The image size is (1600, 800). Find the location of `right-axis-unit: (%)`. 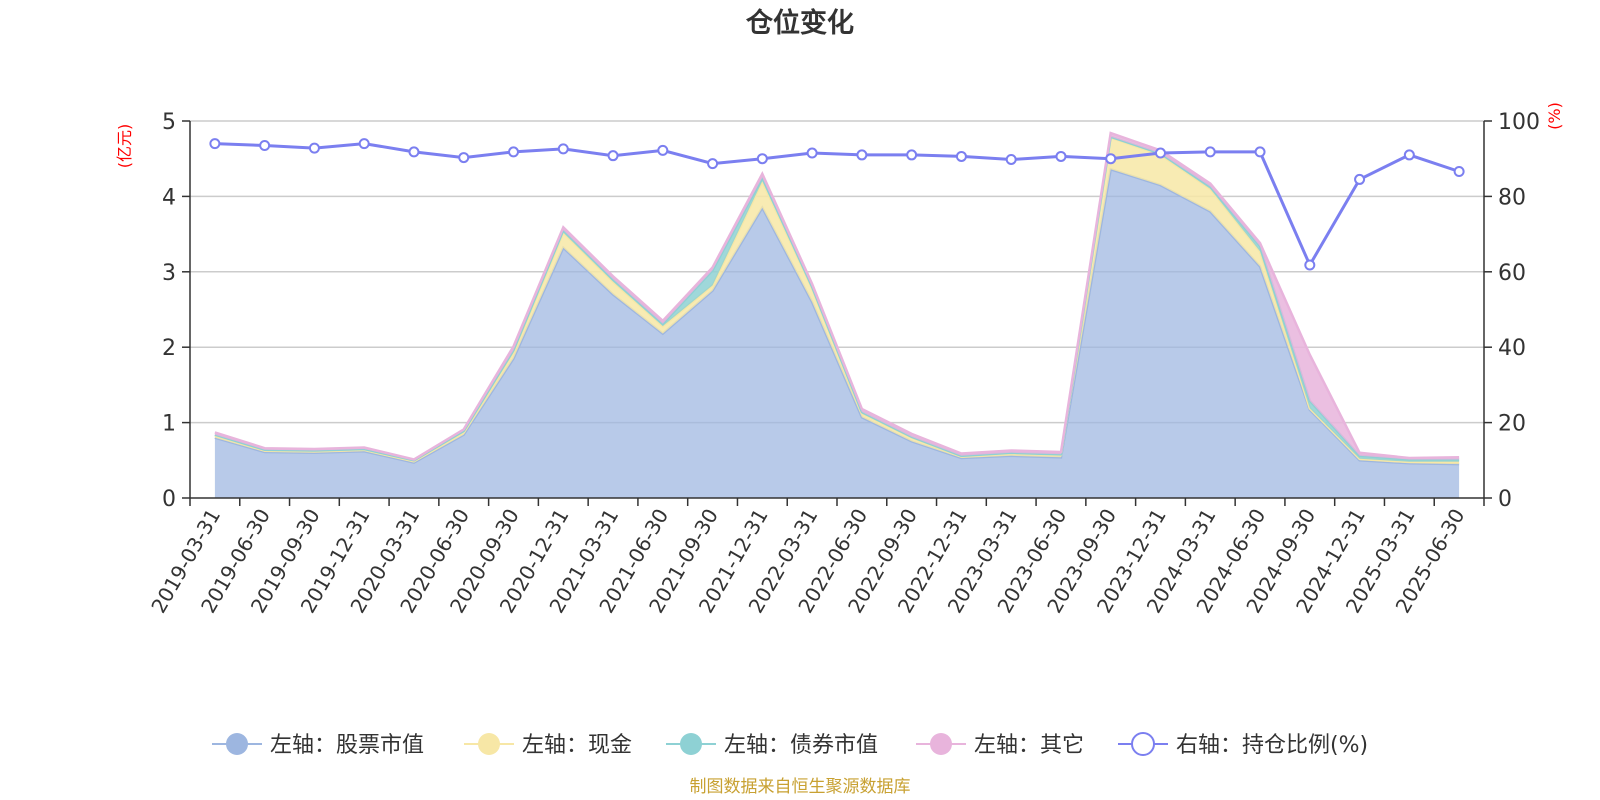

right-axis-unit: (%) is located at coordinates (1554, 116).